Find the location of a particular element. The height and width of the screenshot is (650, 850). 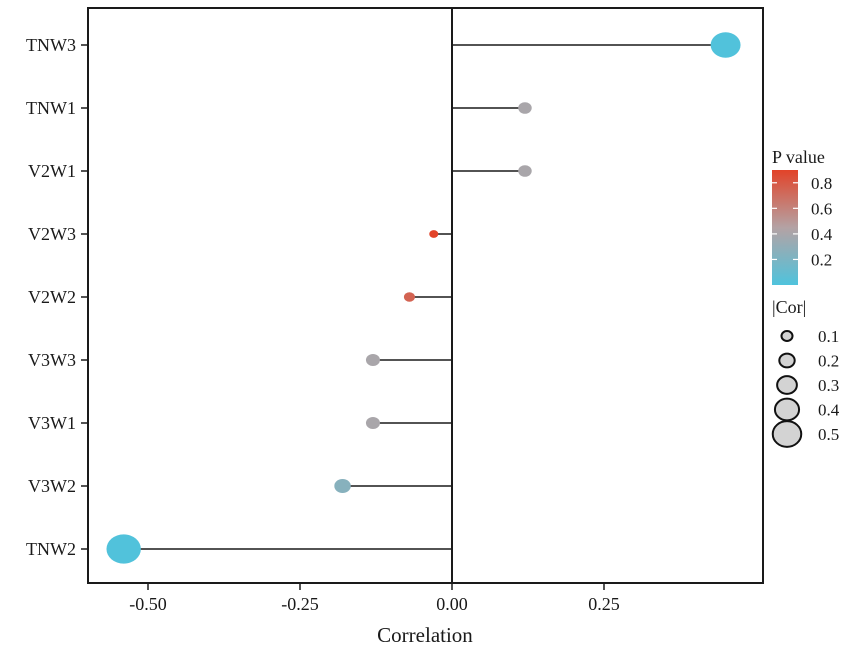

y-tick-label: TNW2 is located at coordinates (51, 549).